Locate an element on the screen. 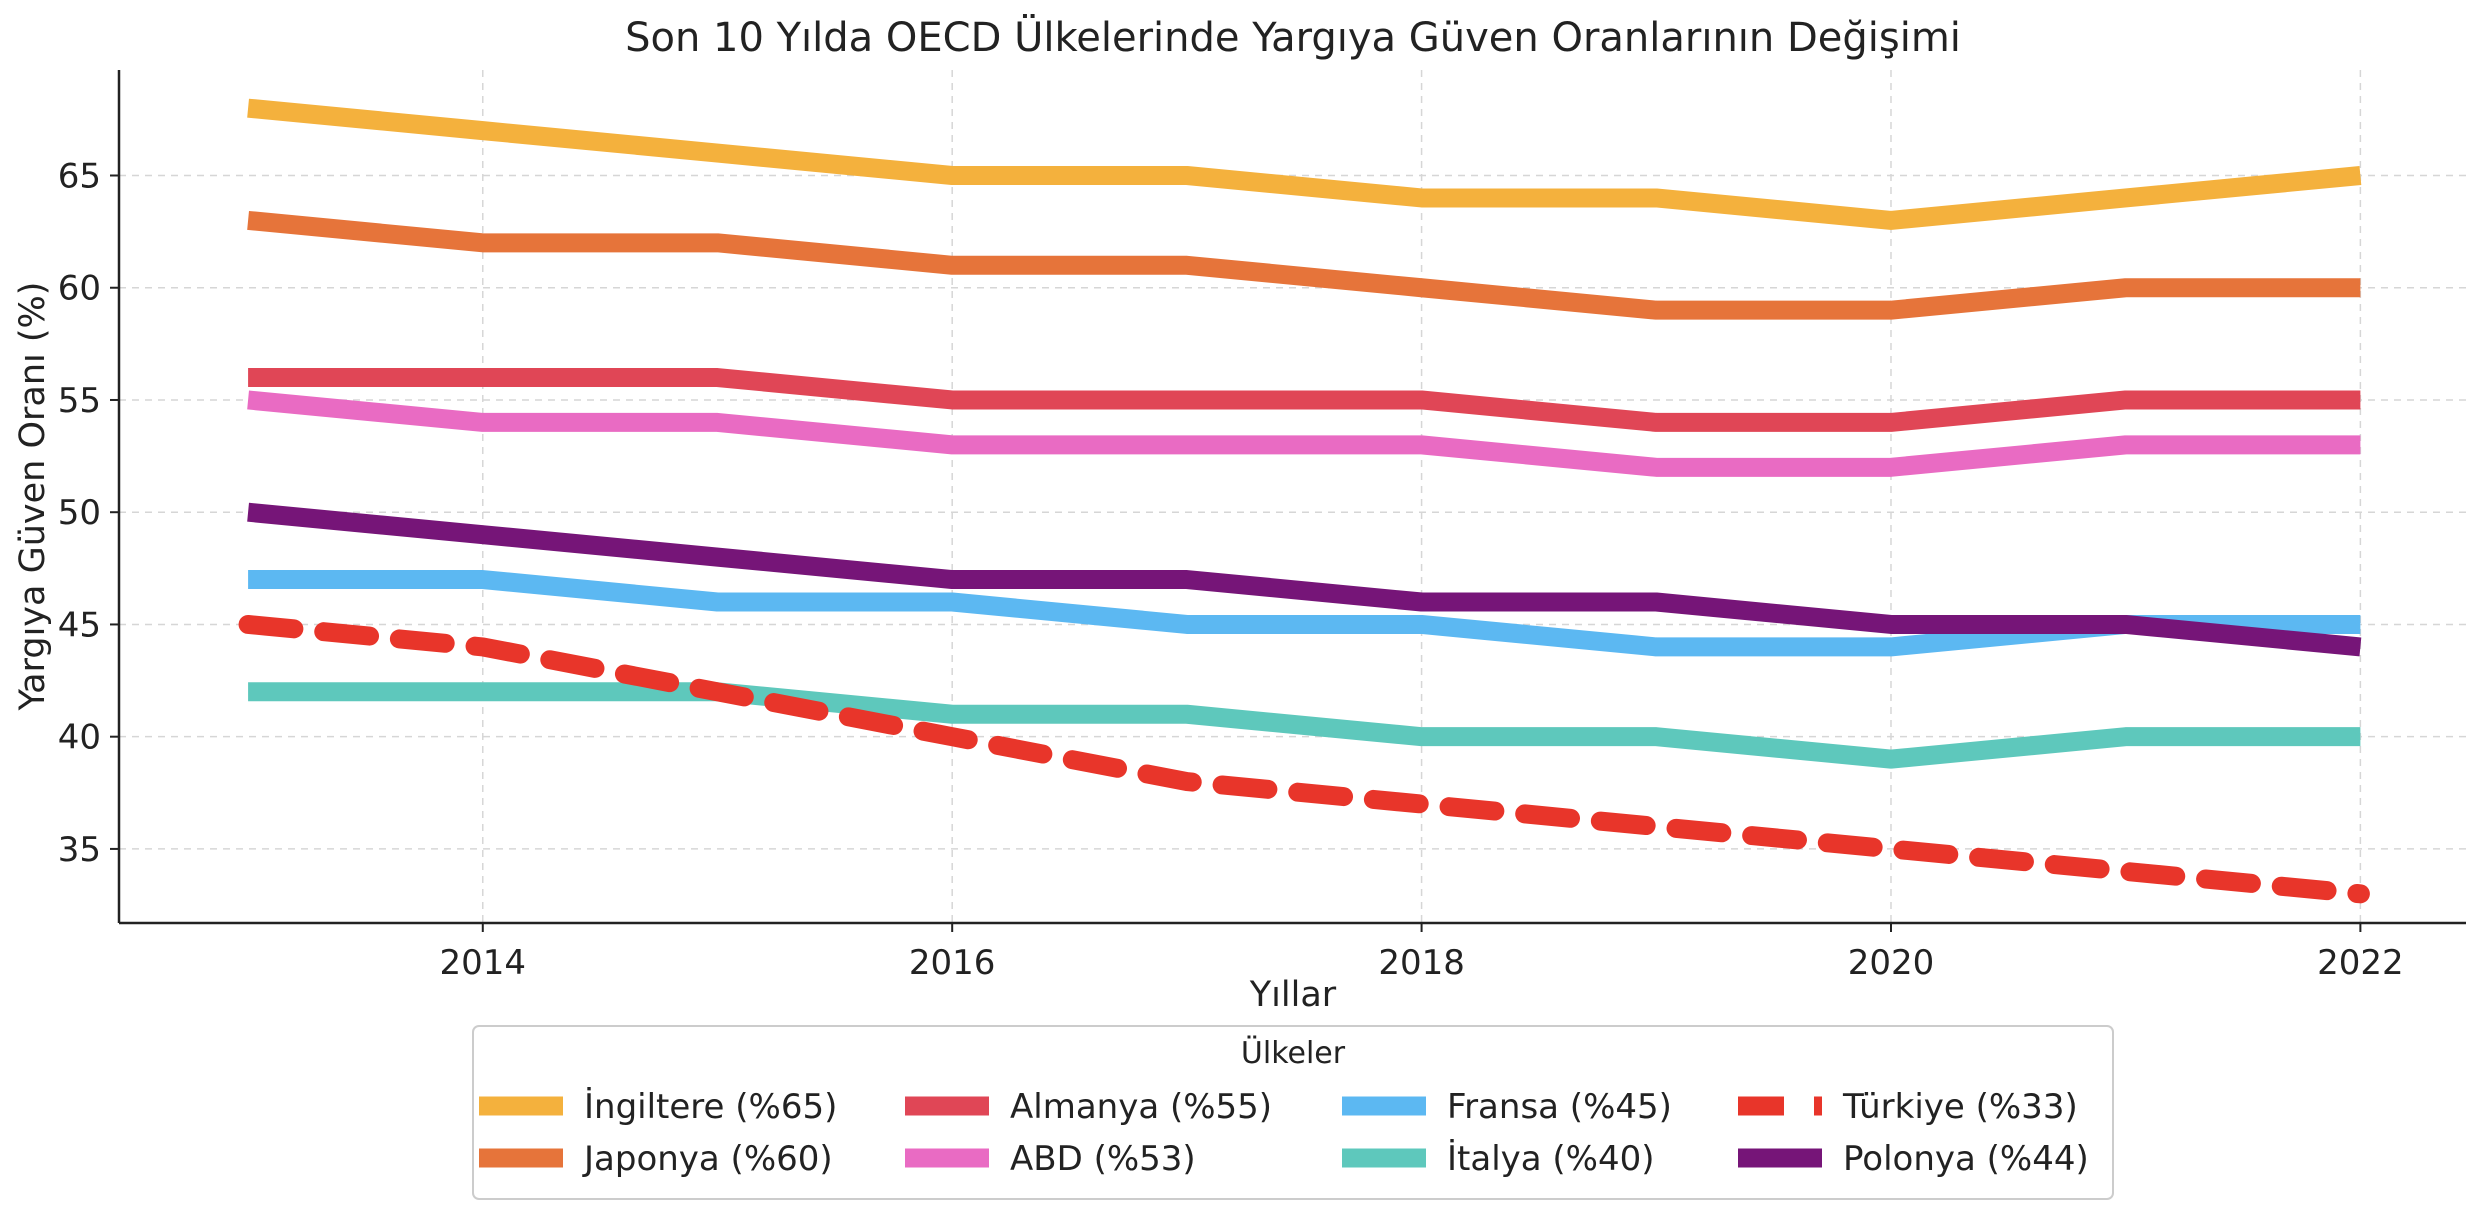 The height and width of the screenshot is (1212, 2482). y-tick-label: 60 is located at coordinates (79, 289).